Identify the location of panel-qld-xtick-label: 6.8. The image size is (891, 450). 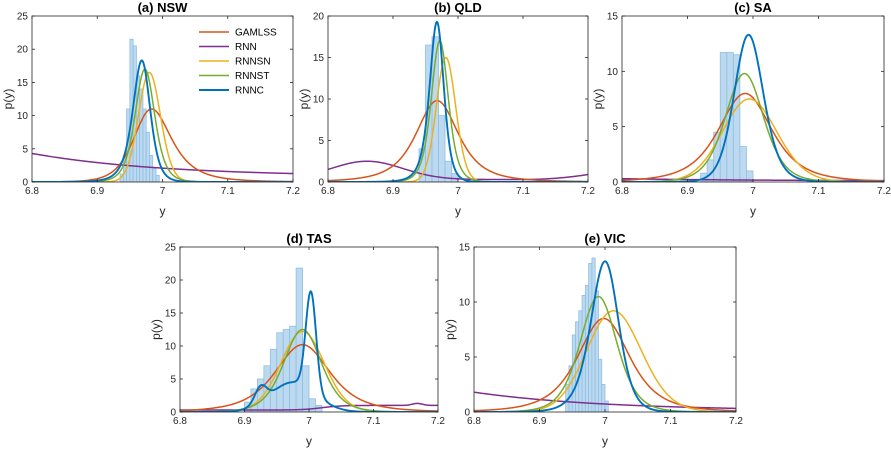
(328, 191).